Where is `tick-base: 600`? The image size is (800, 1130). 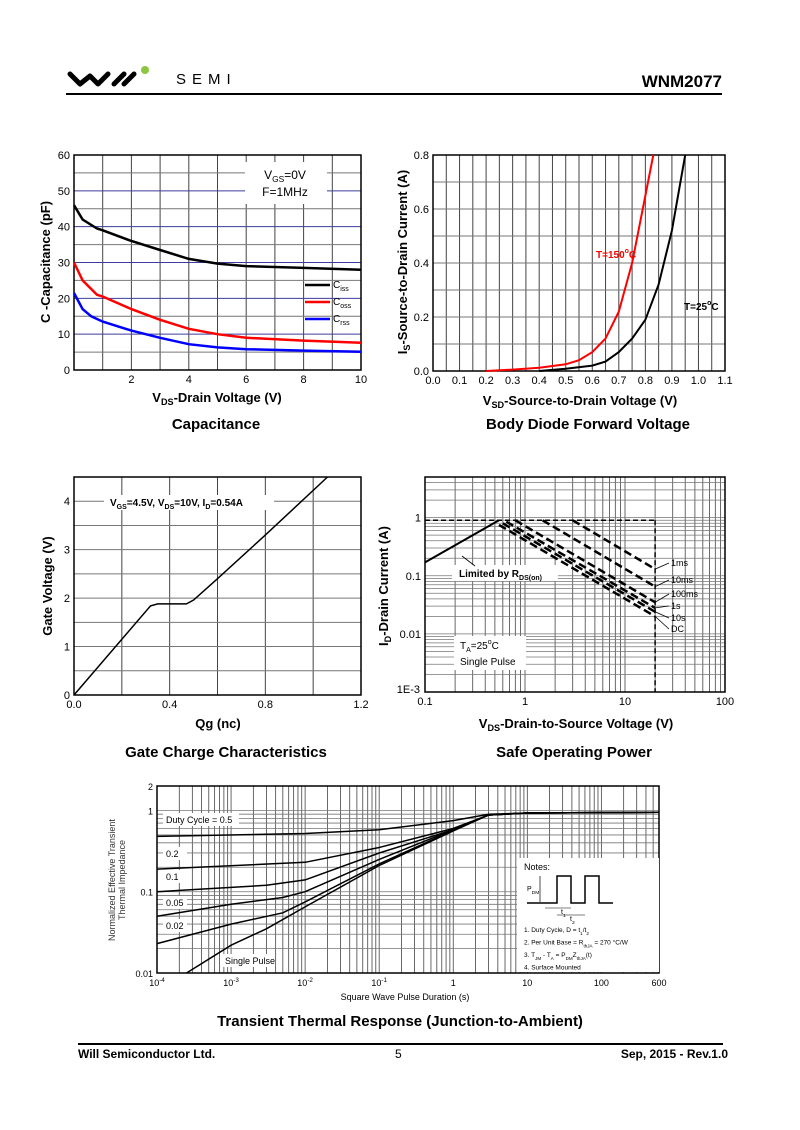 tick-base: 600 is located at coordinates (658, 983).